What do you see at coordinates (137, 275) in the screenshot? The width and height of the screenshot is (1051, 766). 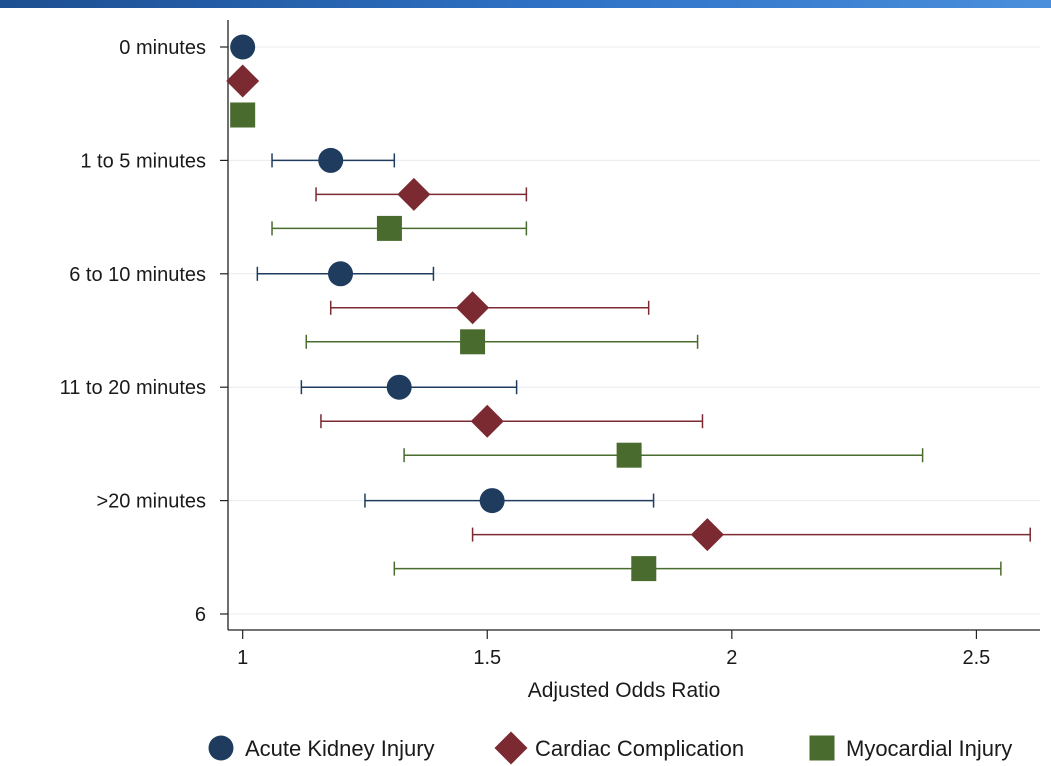 I see `y-tick-label: 6 to 10 minutes` at bounding box center [137, 275].